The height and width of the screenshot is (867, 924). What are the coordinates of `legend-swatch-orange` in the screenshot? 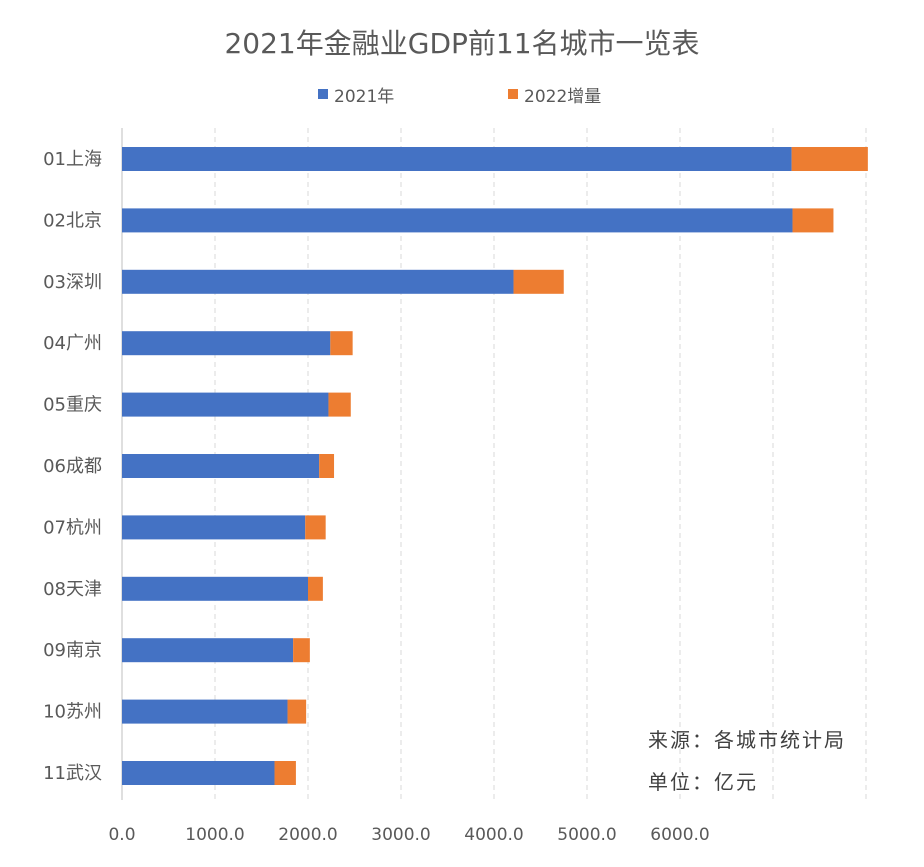 It's located at (513, 94).